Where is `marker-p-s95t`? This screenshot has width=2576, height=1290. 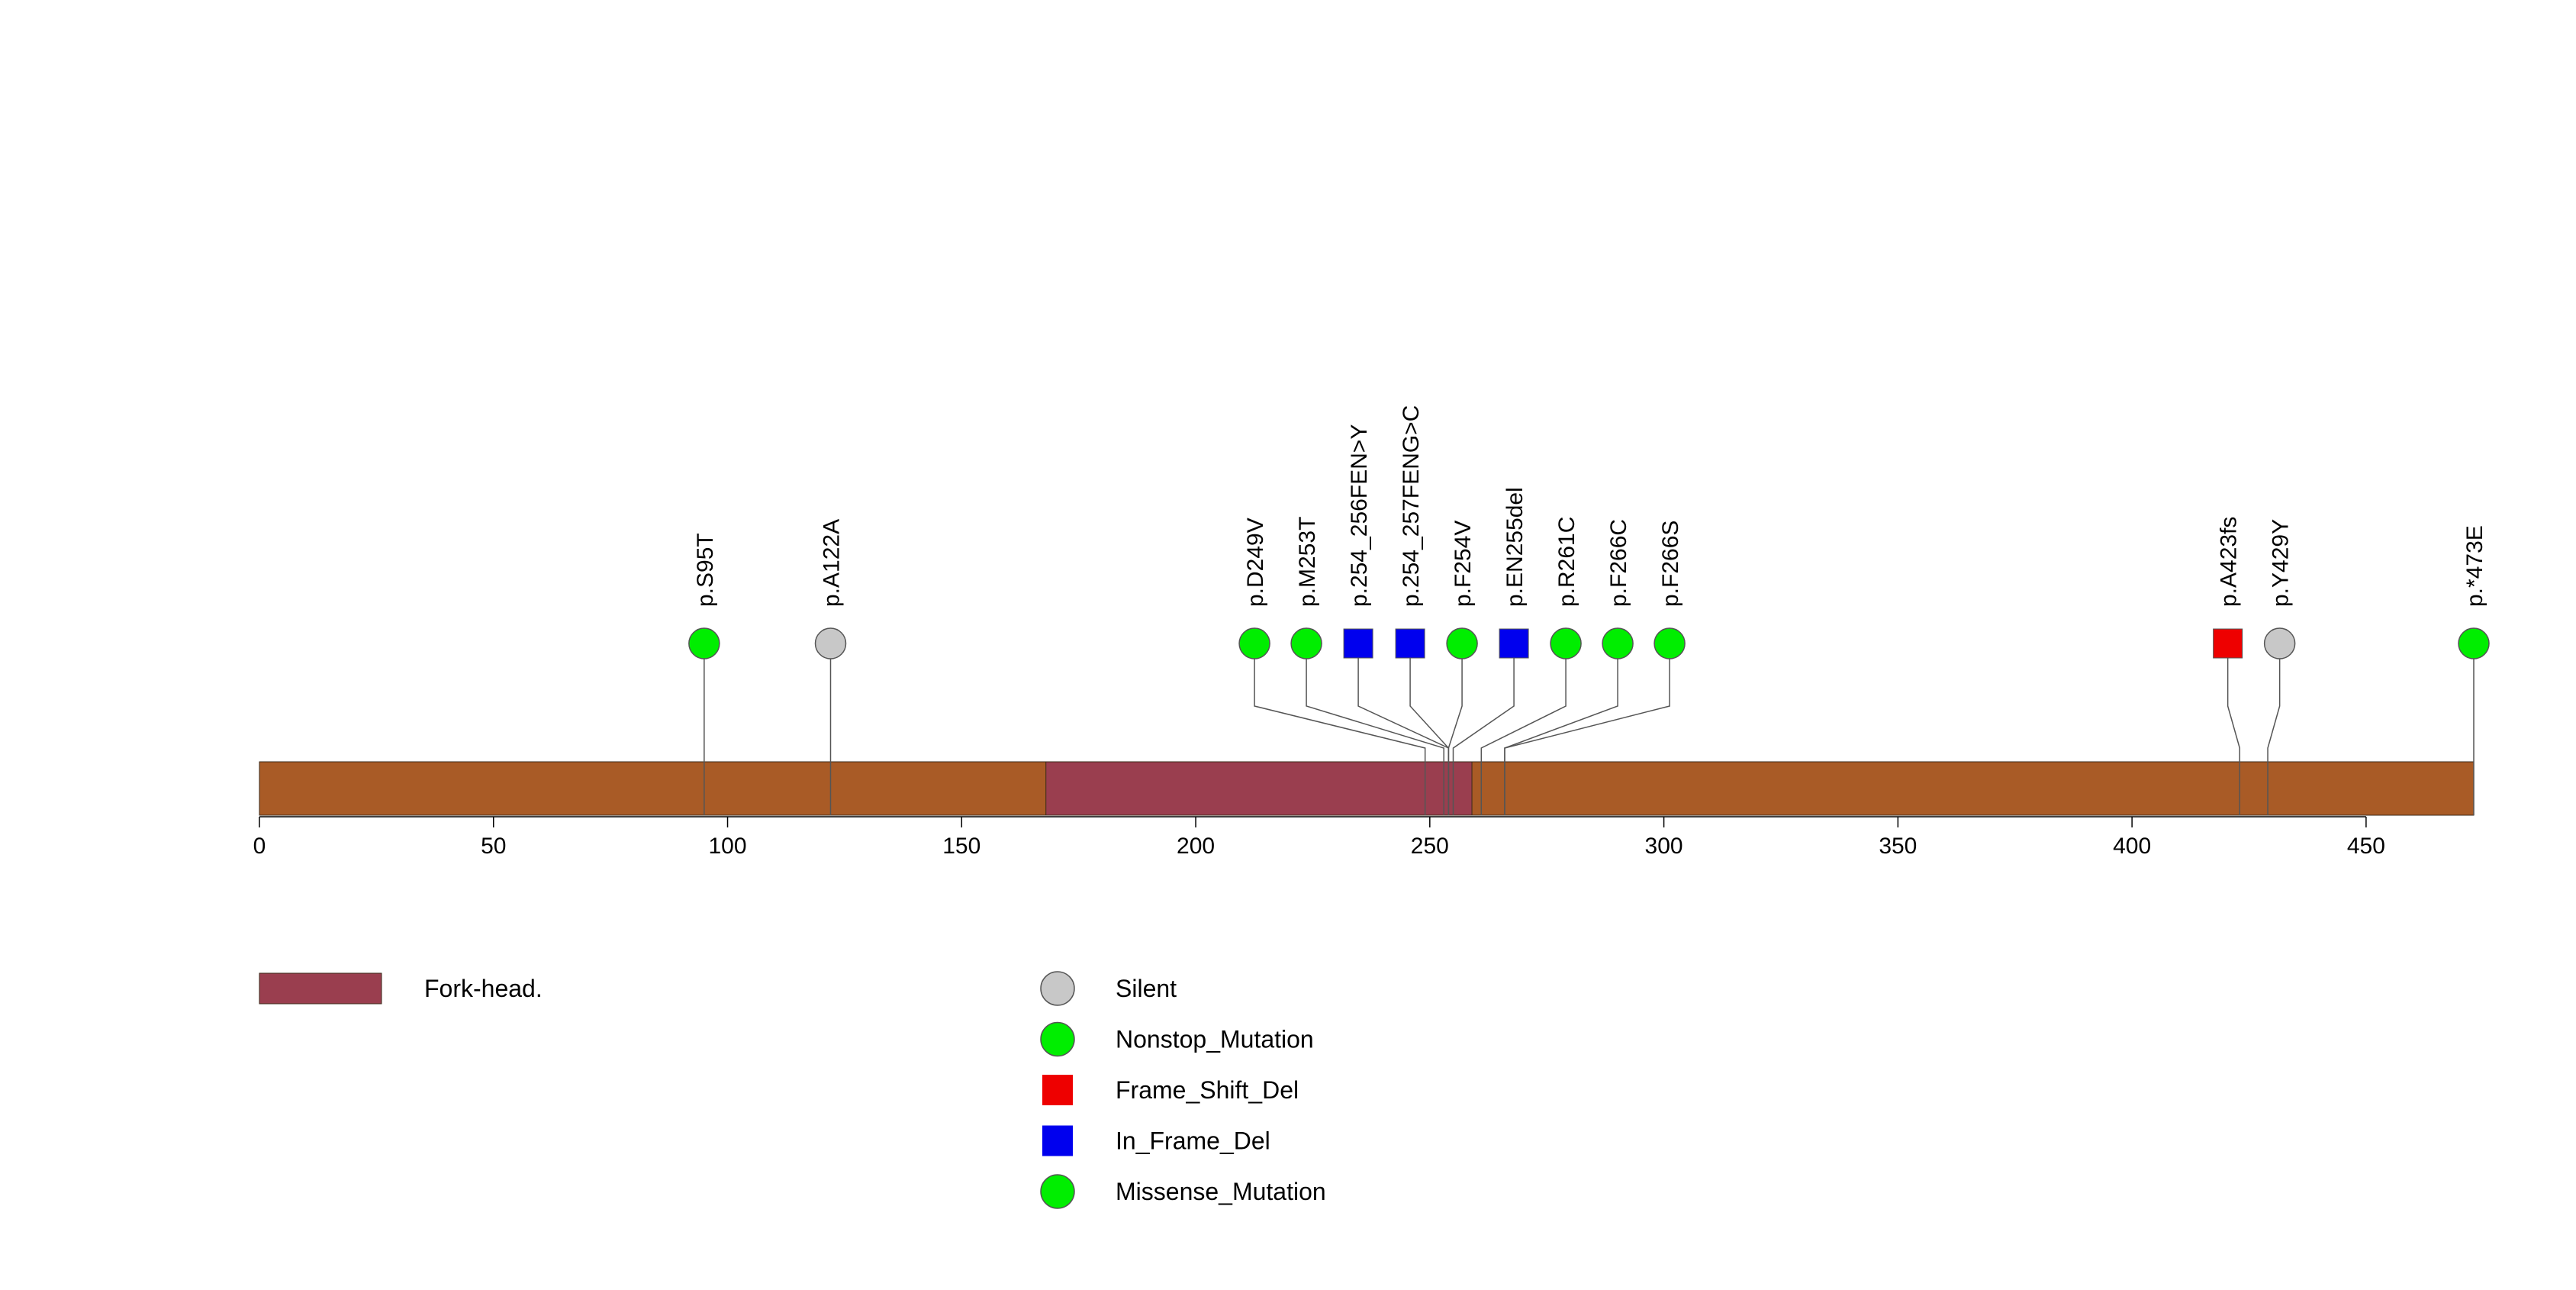 marker-p-s95t is located at coordinates (704, 644).